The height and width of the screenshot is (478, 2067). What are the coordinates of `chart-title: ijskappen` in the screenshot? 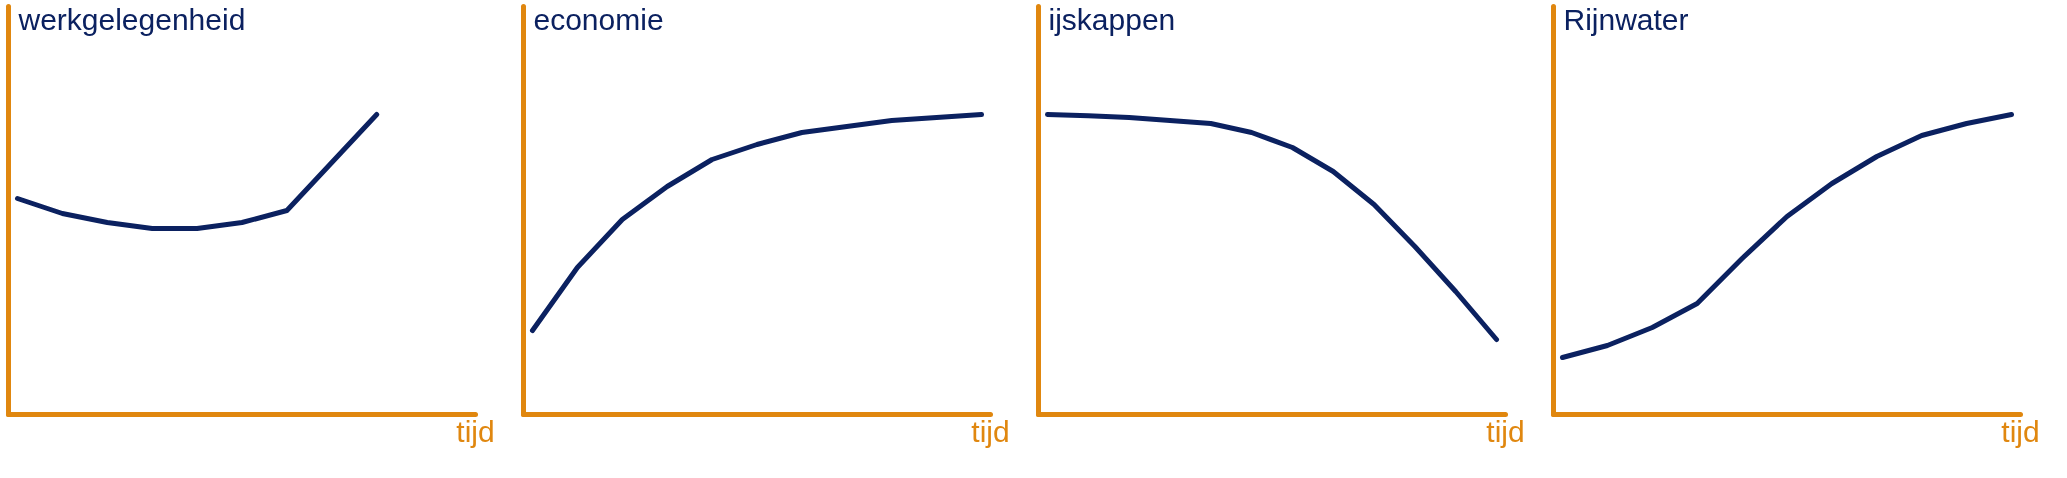 It's located at (1112, 19).